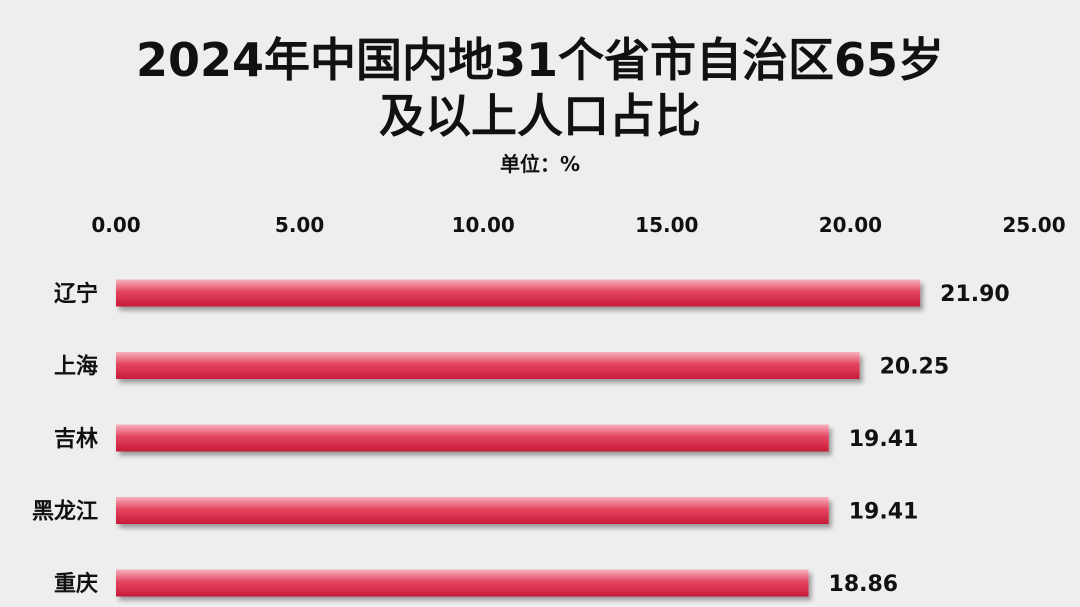 The width and height of the screenshot is (1080, 607). What do you see at coordinates (76, 367) in the screenshot?
I see `category-label: 上海` at bounding box center [76, 367].